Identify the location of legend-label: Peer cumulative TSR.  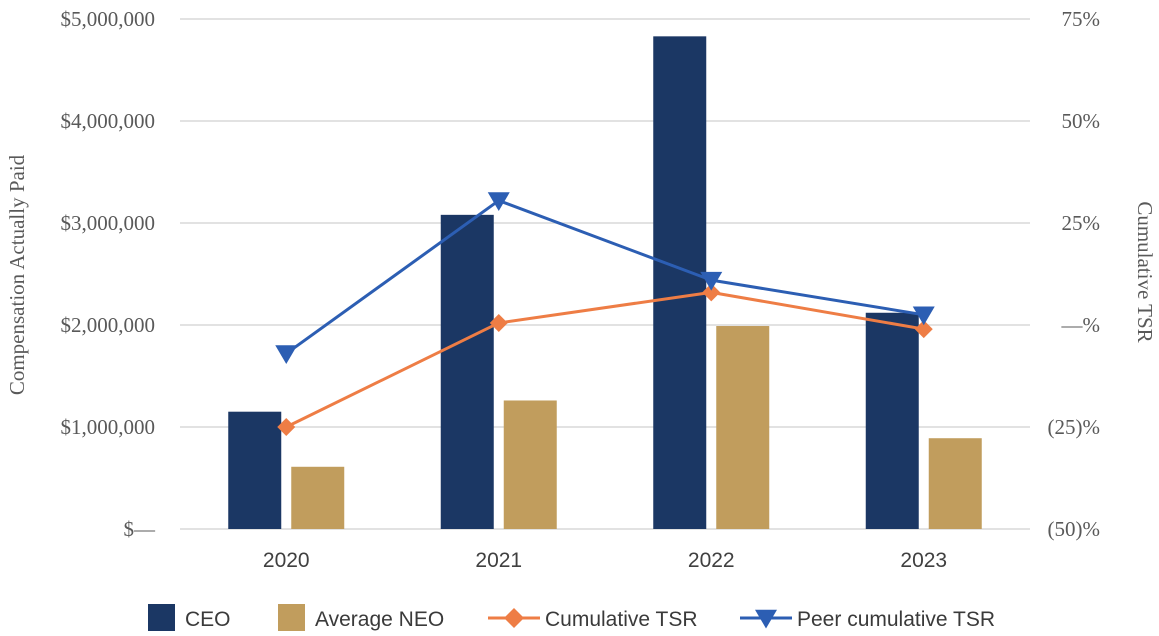
(896, 619).